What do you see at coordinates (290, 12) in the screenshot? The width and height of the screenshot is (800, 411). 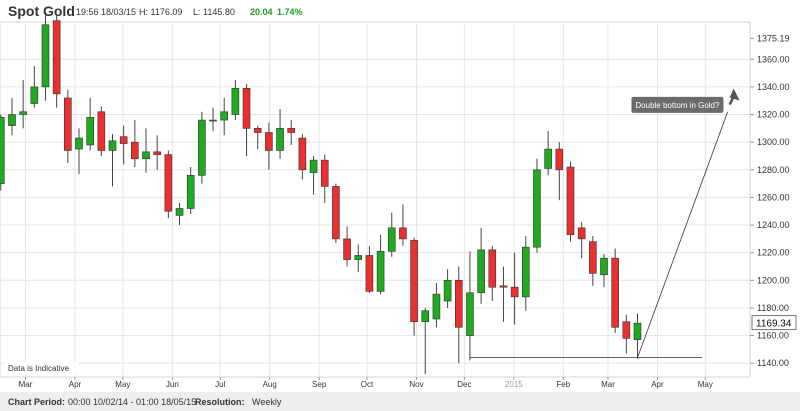 I see `header-change-pct: 1.74%` at bounding box center [290, 12].